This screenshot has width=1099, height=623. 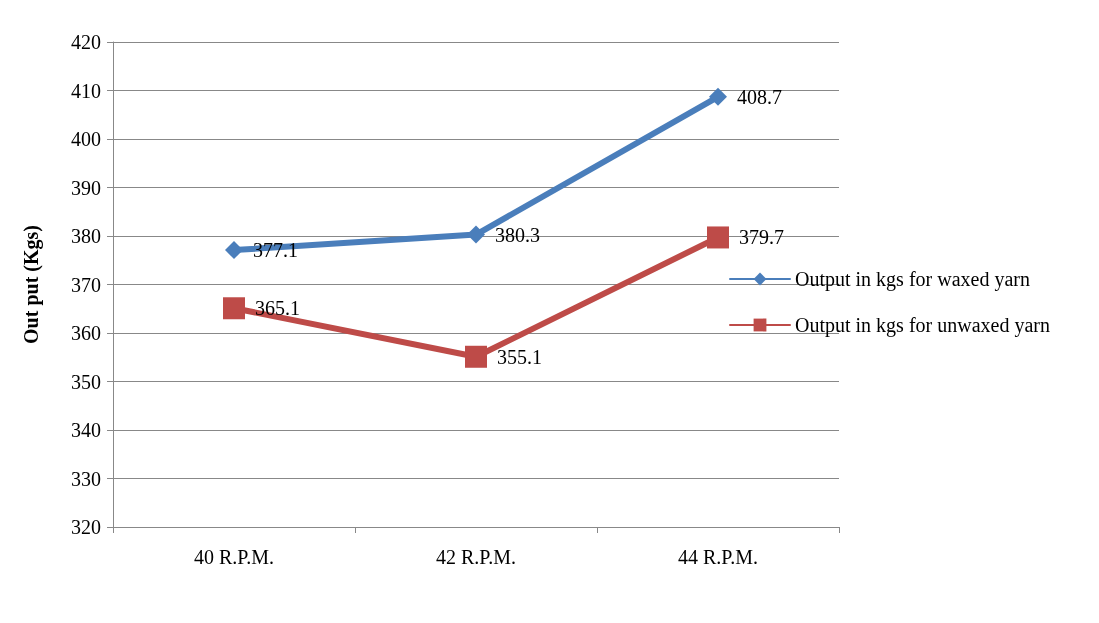 What do you see at coordinates (86, 333) in the screenshot?
I see `y-tick-label: 360` at bounding box center [86, 333].